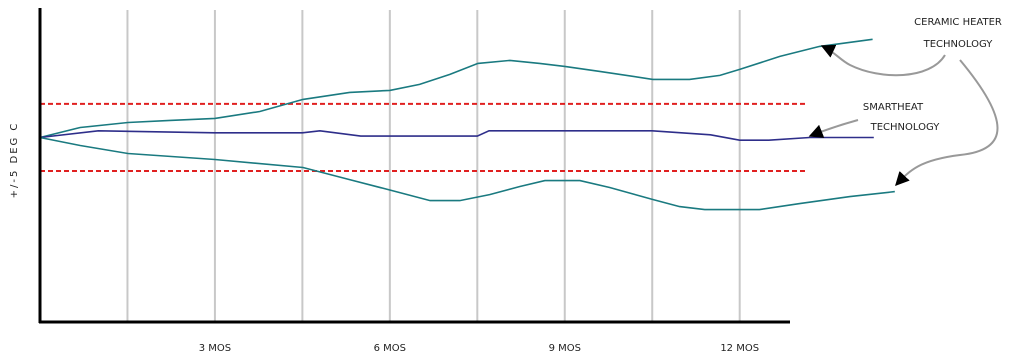 This screenshot has height=358, width=1018. What do you see at coordinates (565, 348) in the screenshot?
I see `x-tick-label: 9 MOS` at bounding box center [565, 348].